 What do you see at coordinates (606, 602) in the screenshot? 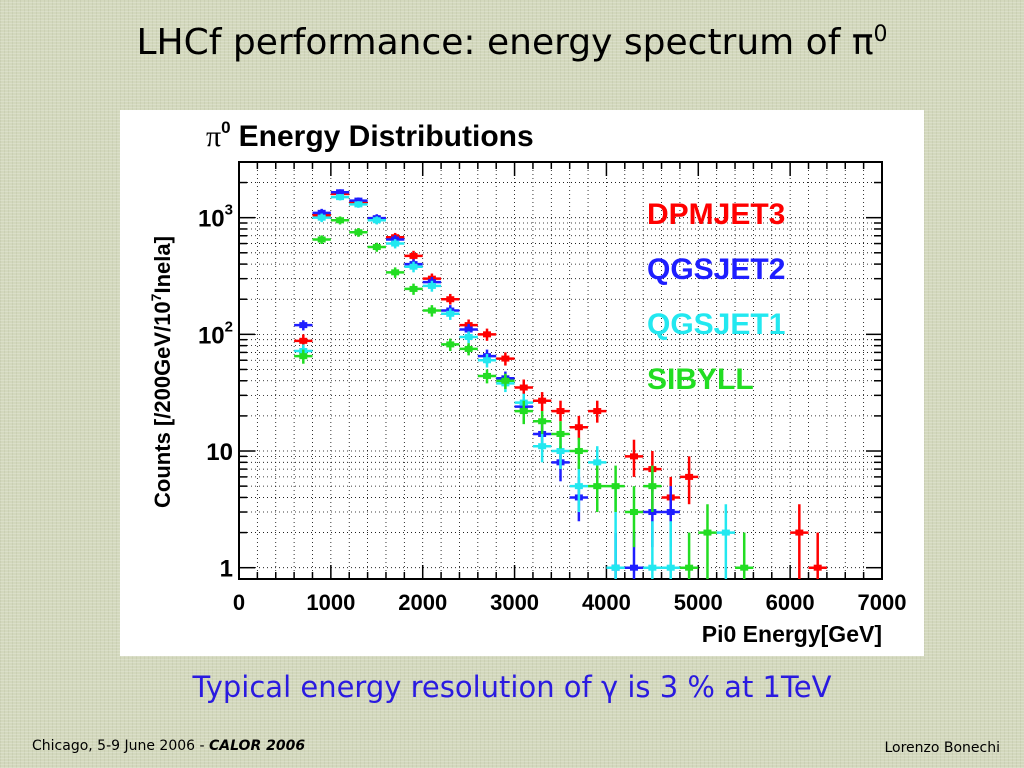
I see `x-tick-label: 4000` at bounding box center [606, 602].